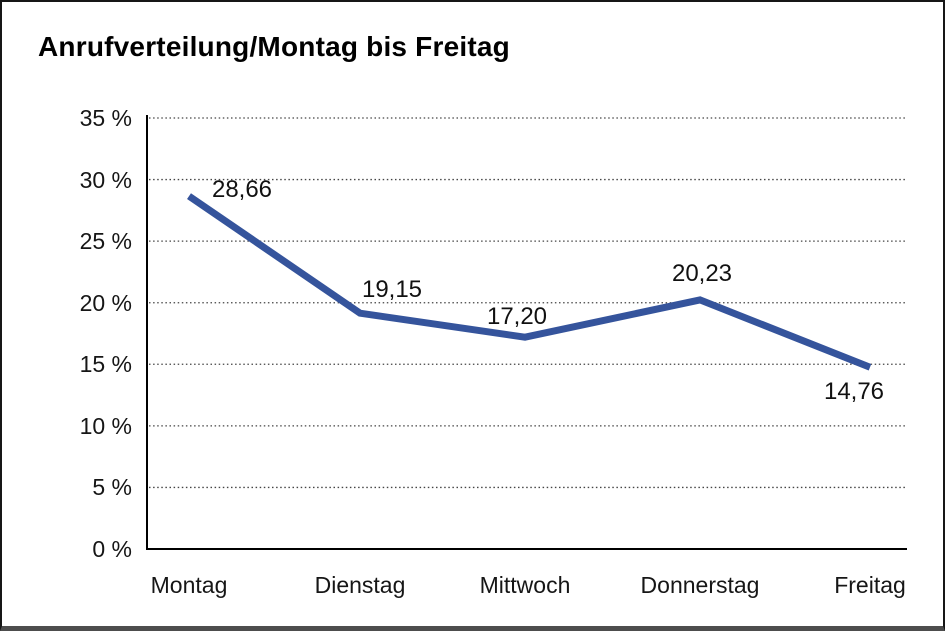 The height and width of the screenshot is (631, 945). What do you see at coordinates (702, 273) in the screenshot?
I see `data-point-label: 20,23` at bounding box center [702, 273].